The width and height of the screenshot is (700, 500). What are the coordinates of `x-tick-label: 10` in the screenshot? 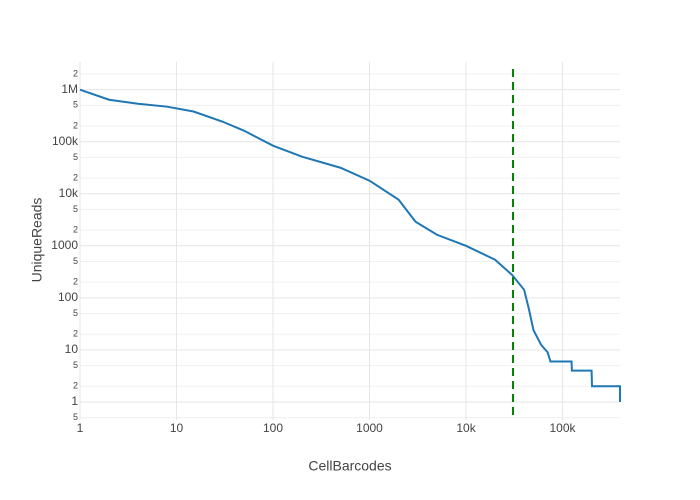 It's located at (177, 428).